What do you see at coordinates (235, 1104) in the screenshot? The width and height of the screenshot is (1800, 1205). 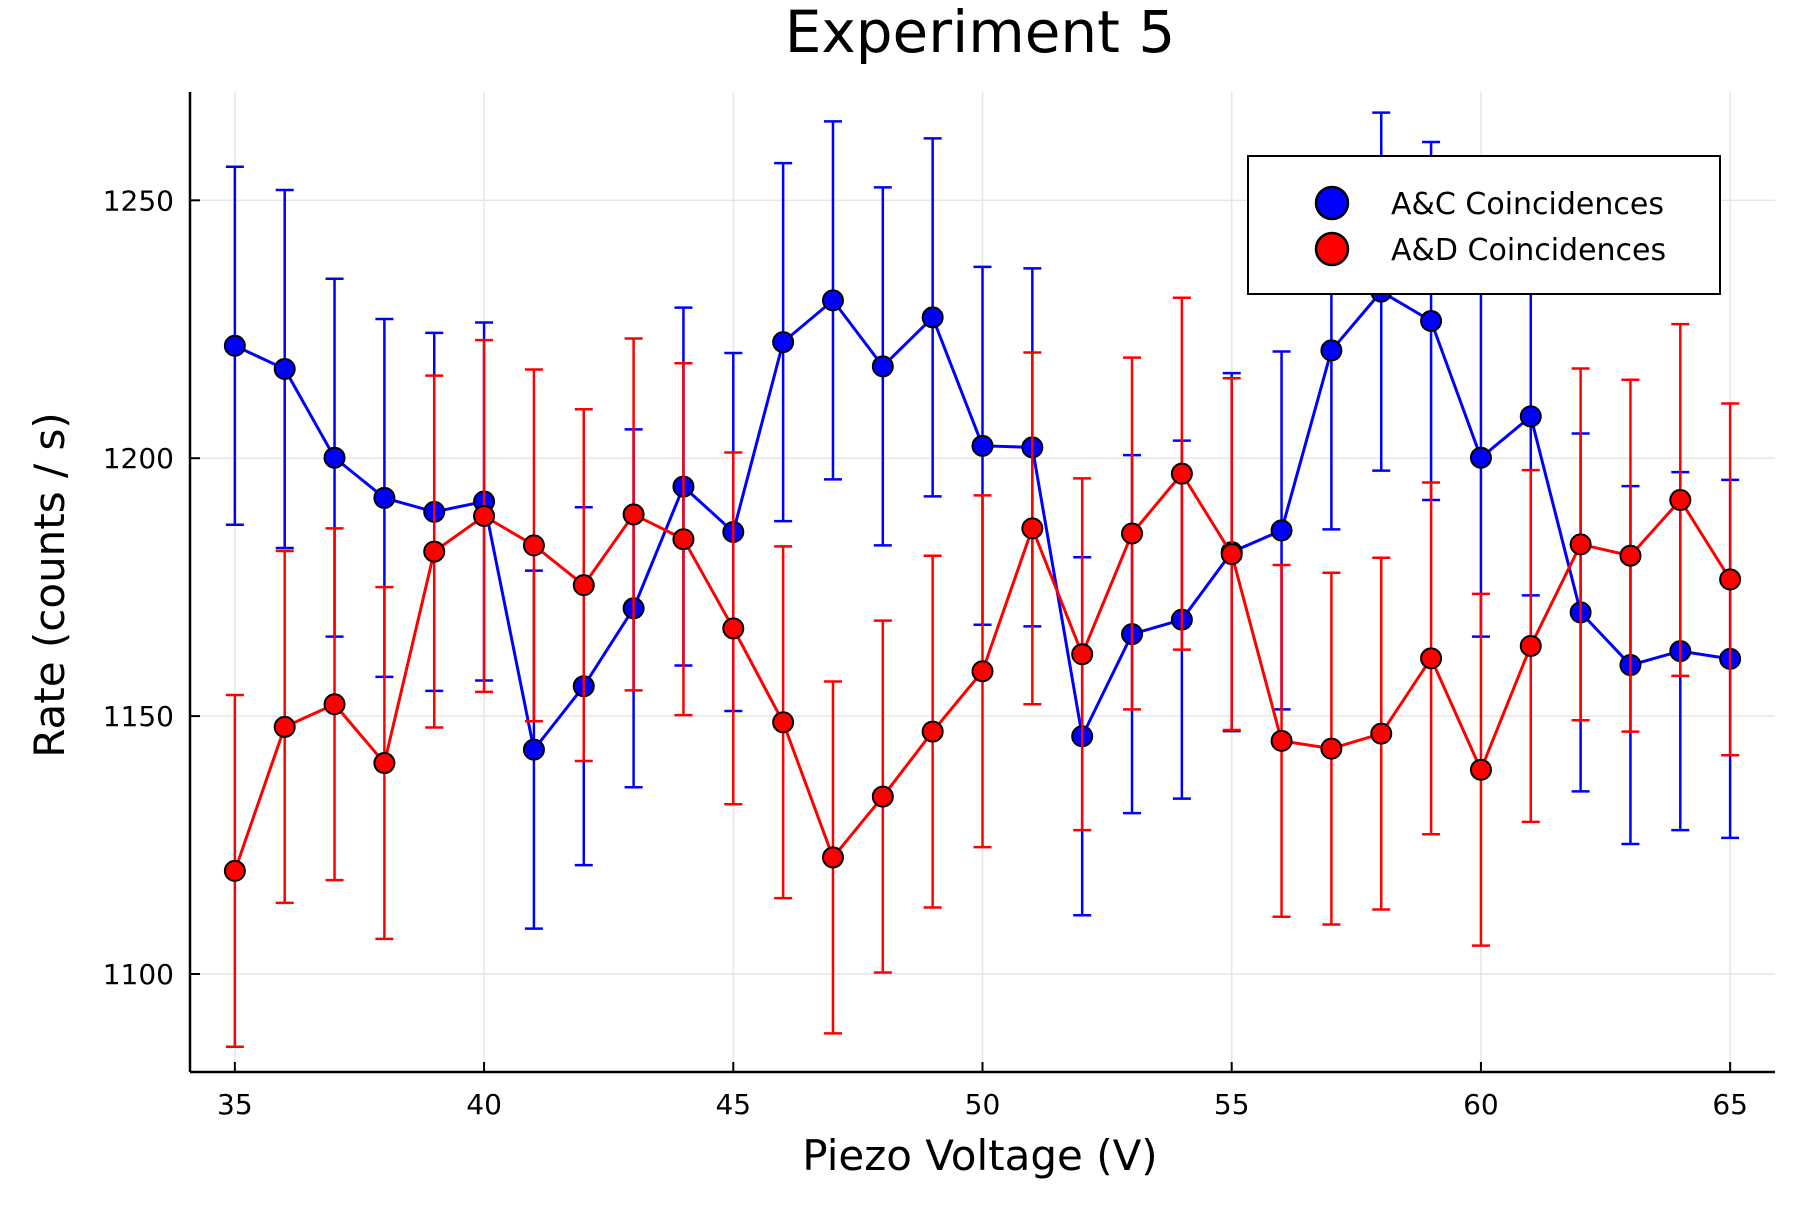 I see `x-tick-label: 35` at bounding box center [235, 1104].